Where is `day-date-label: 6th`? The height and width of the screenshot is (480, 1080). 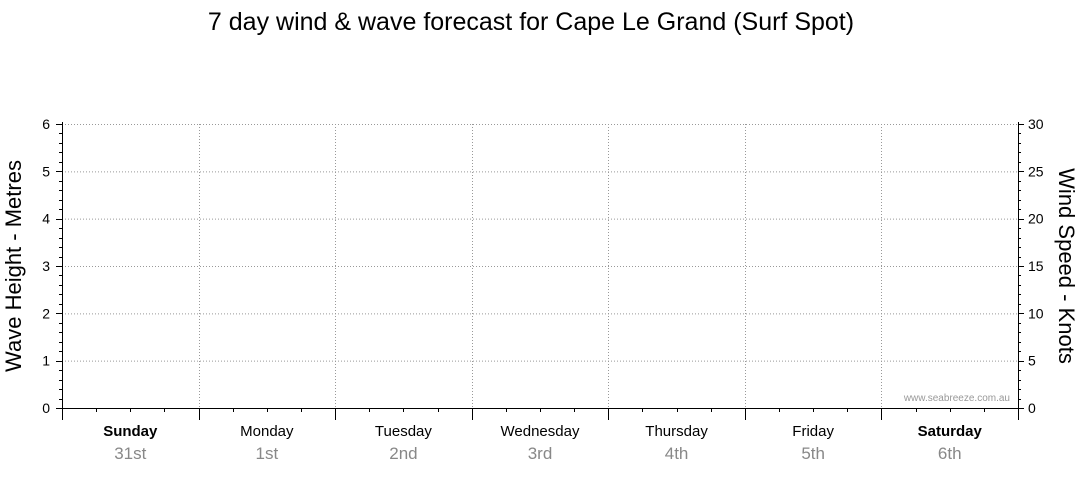
day-date-label: 6th is located at coordinates (950, 453).